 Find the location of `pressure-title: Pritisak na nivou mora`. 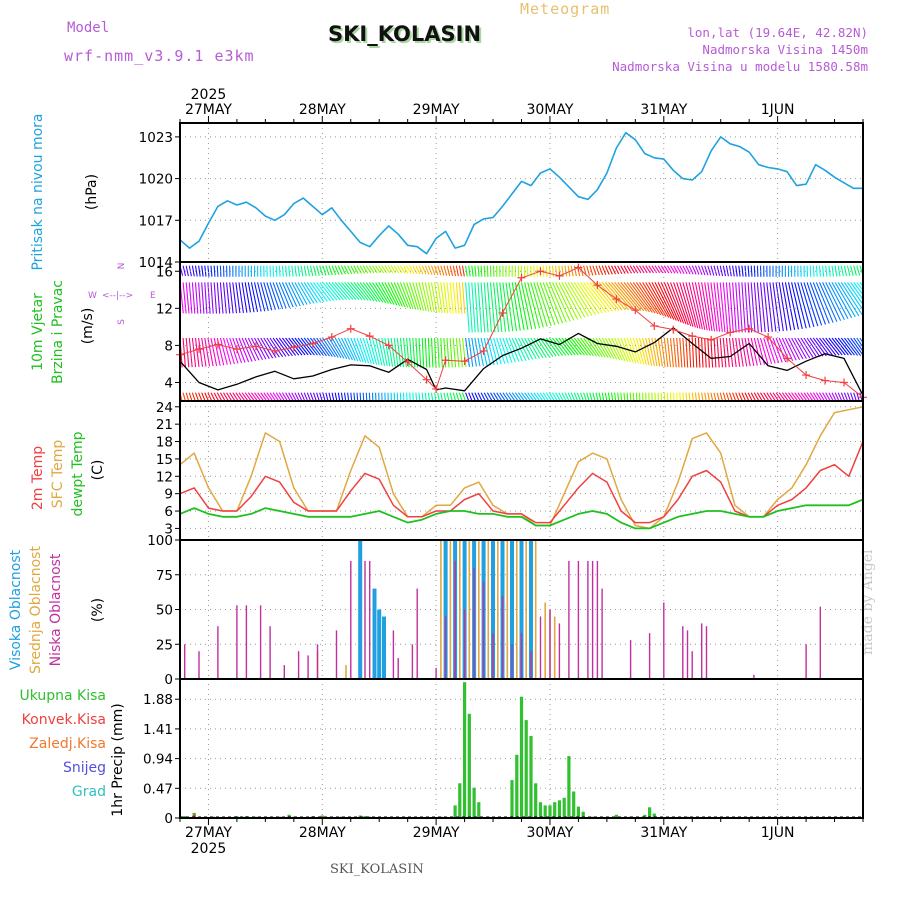

pressure-title: Pritisak na nivou mora is located at coordinates (38, 191).